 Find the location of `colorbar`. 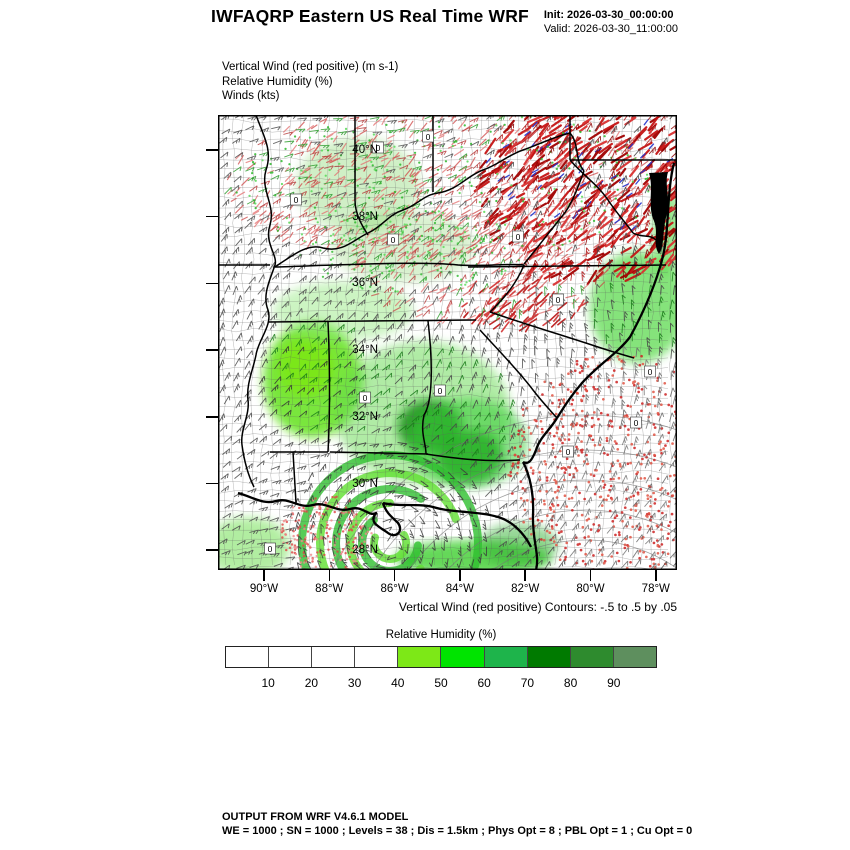

colorbar is located at coordinates (441, 657).